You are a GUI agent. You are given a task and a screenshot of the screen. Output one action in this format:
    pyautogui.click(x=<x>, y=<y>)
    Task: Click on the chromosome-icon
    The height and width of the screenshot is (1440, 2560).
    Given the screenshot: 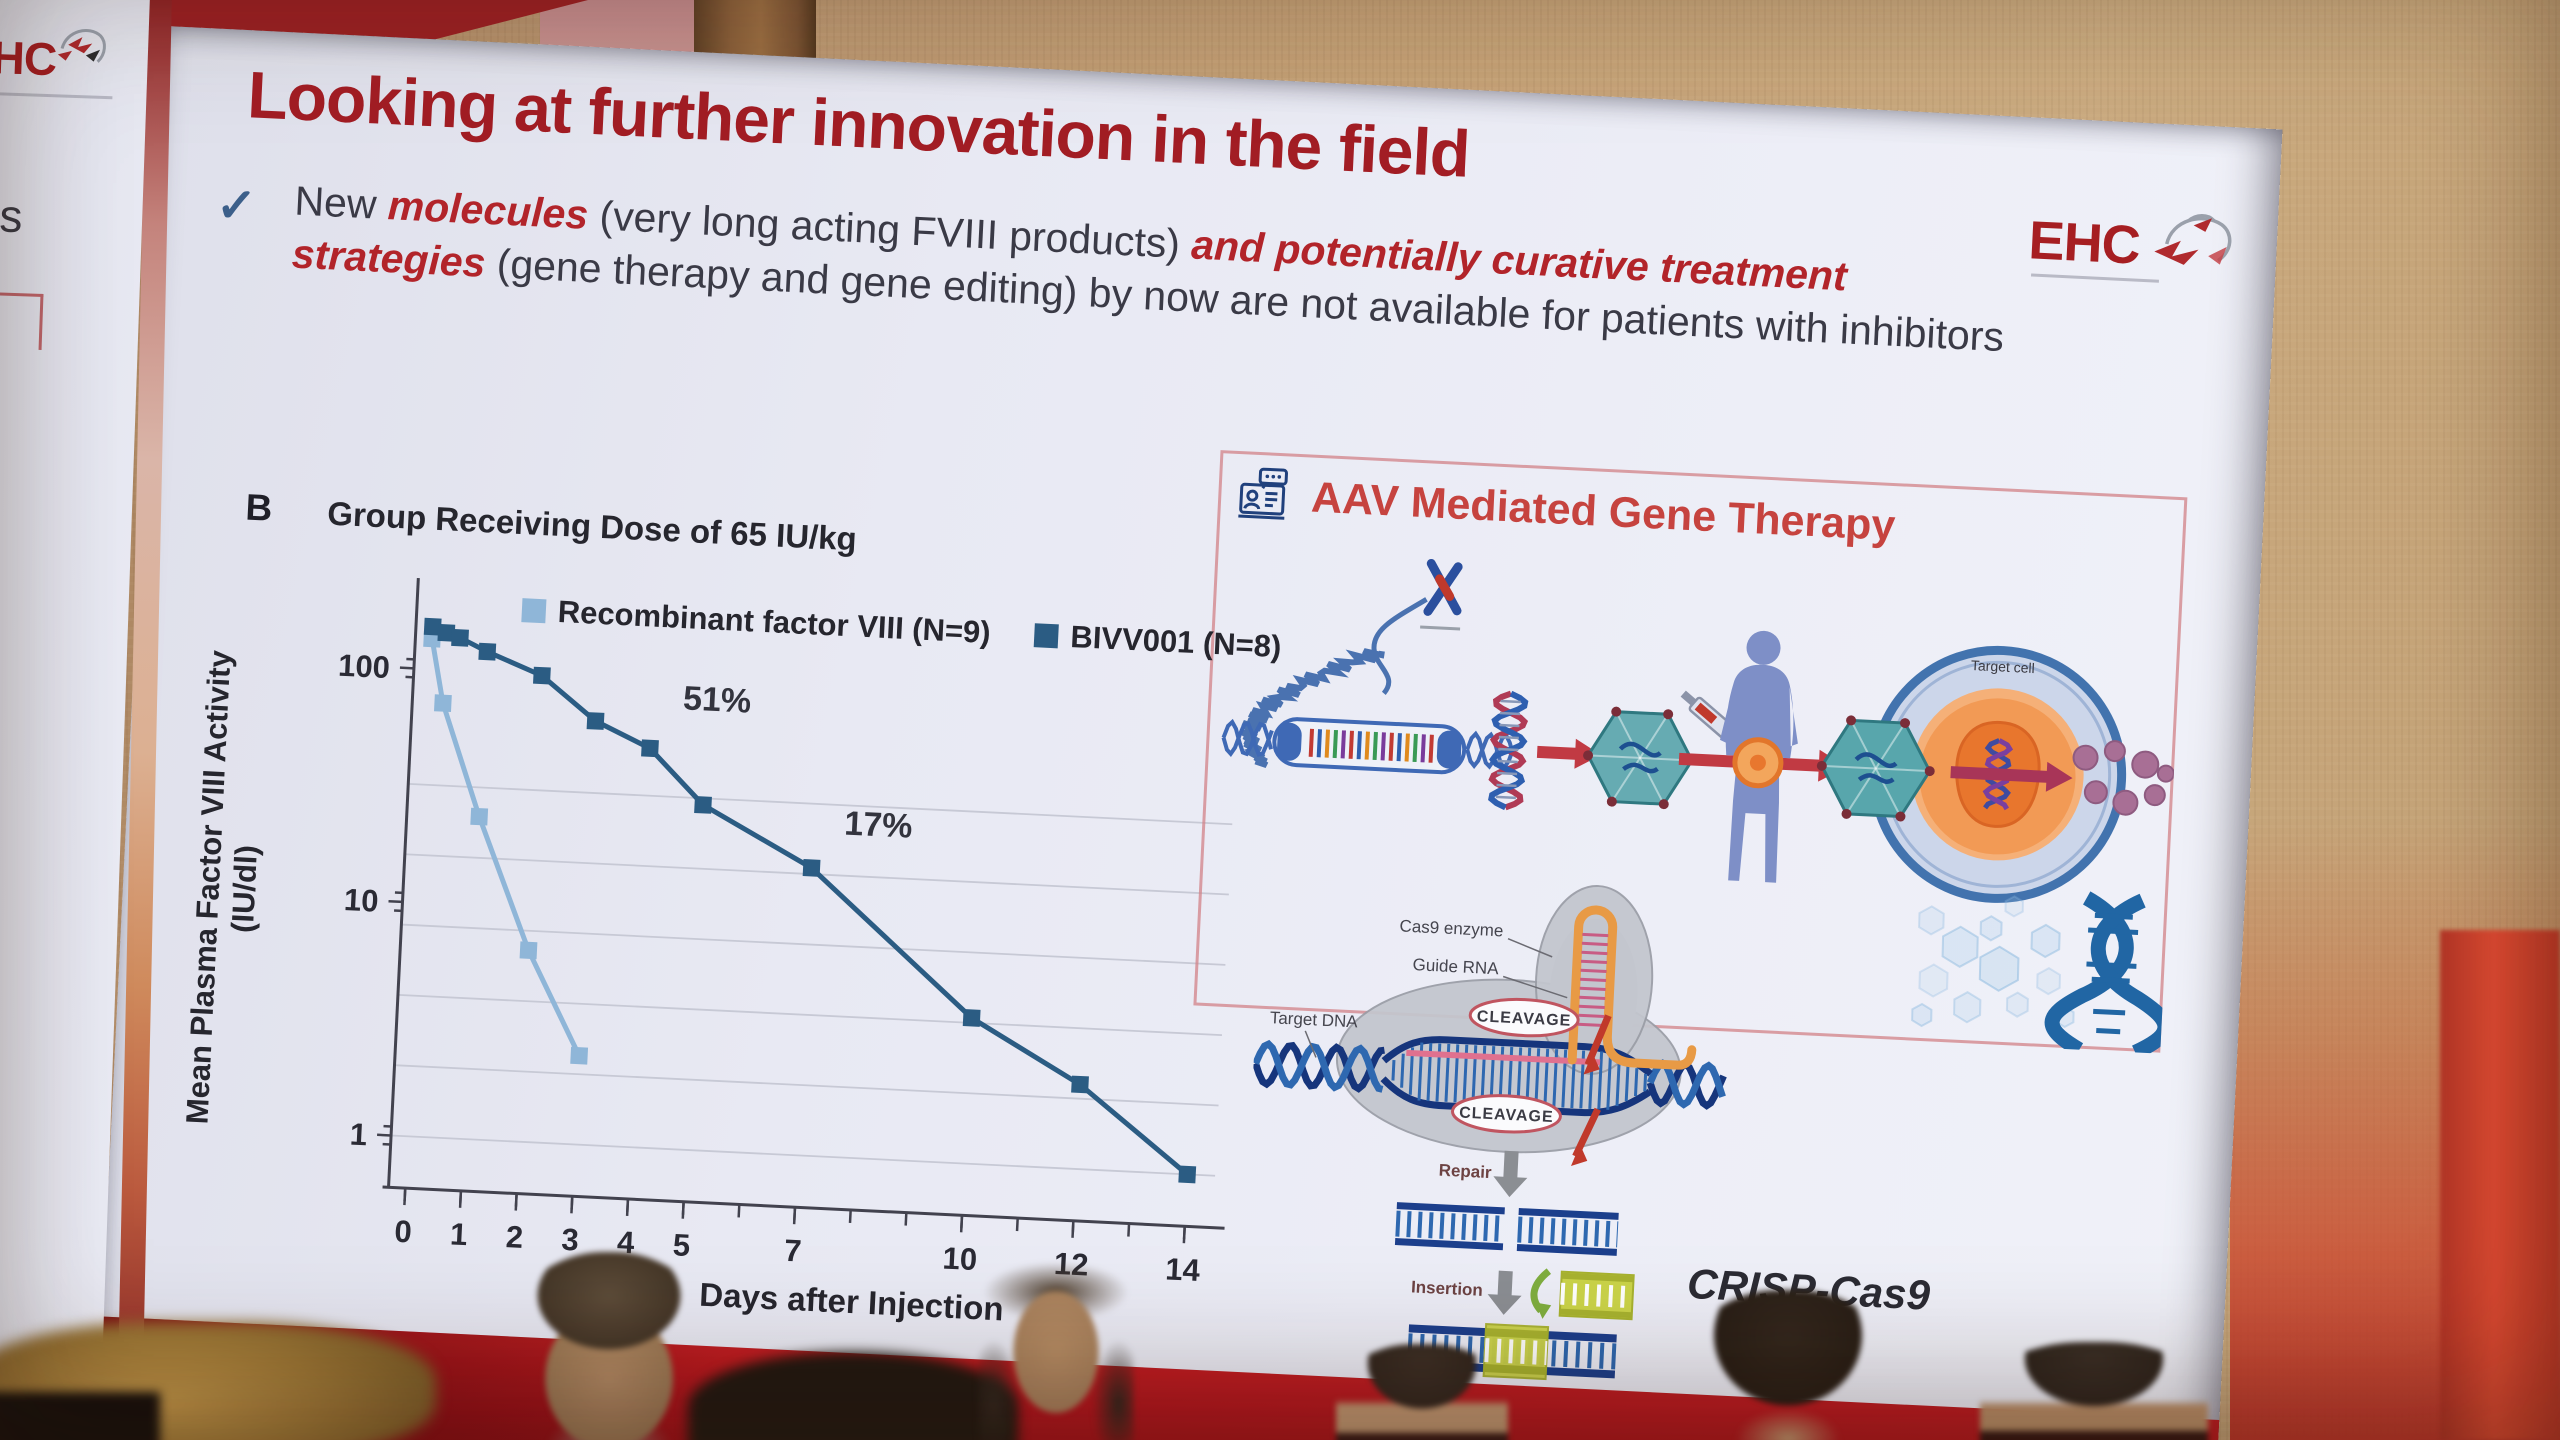 What is the action you would take?
    pyautogui.click(x=1441, y=594)
    